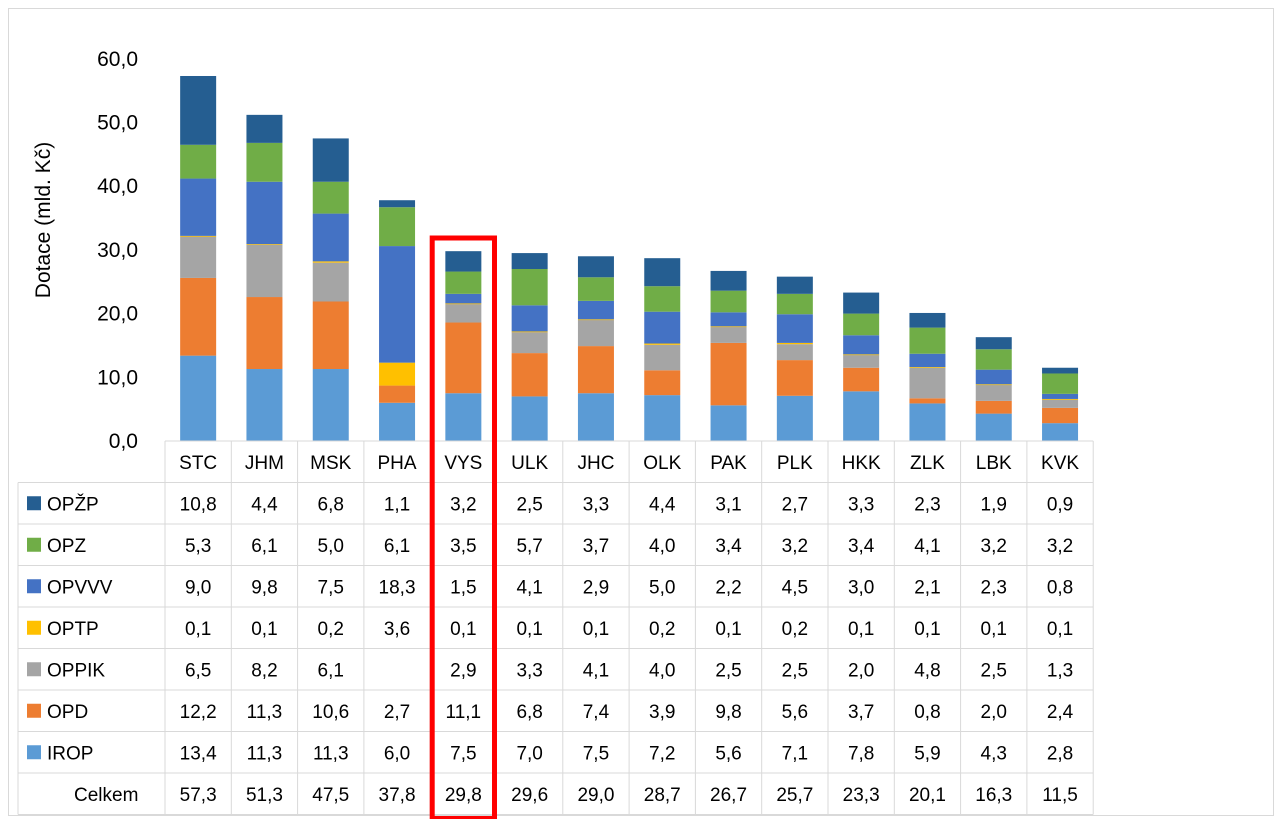  What do you see at coordinates (794, 795) in the screenshot?
I see `total-label: 25,7` at bounding box center [794, 795].